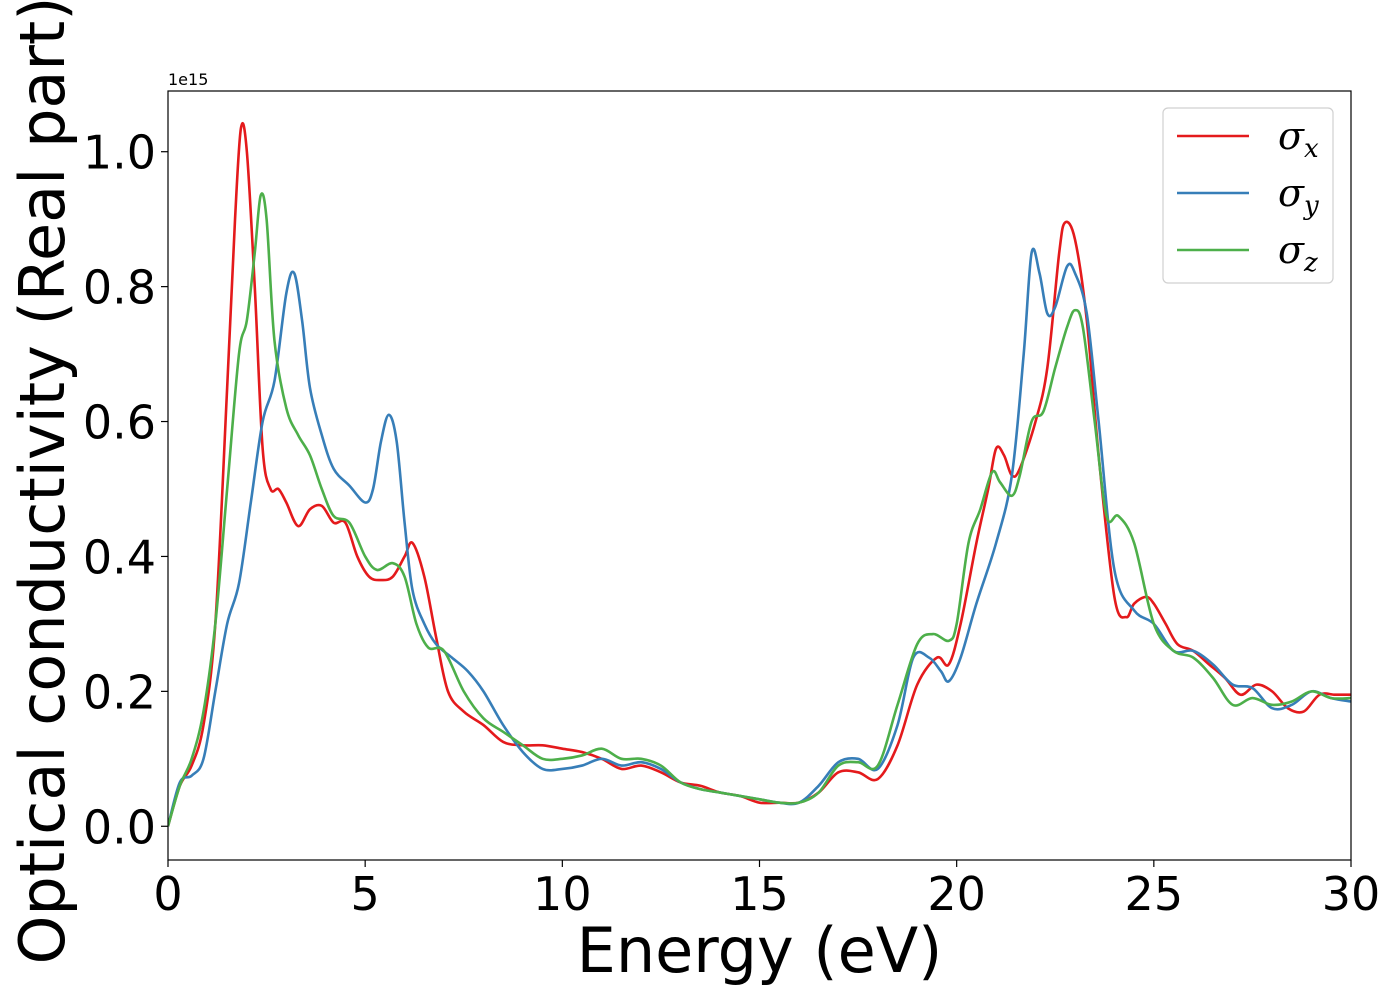  Describe the element at coordinates (119, 153) in the screenshot. I see `y-tick-label: 1.0` at that location.